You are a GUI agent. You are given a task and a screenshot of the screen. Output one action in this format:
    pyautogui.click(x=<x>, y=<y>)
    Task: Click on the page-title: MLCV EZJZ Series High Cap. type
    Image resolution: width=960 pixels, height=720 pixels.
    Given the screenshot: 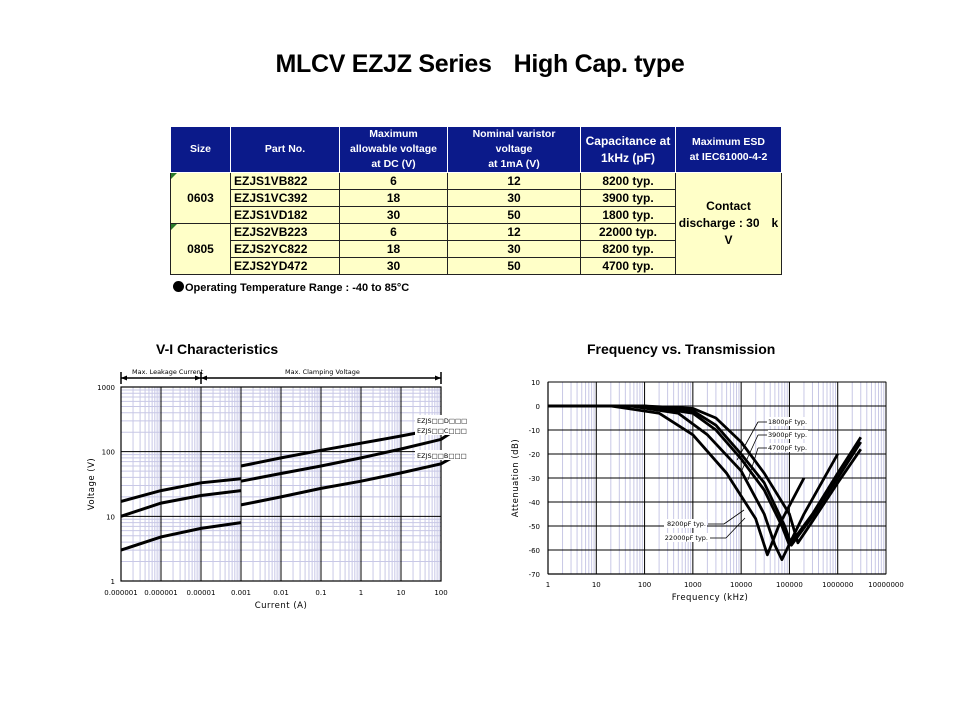 What is the action you would take?
    pyautogui.click(x=480, y=64)
    